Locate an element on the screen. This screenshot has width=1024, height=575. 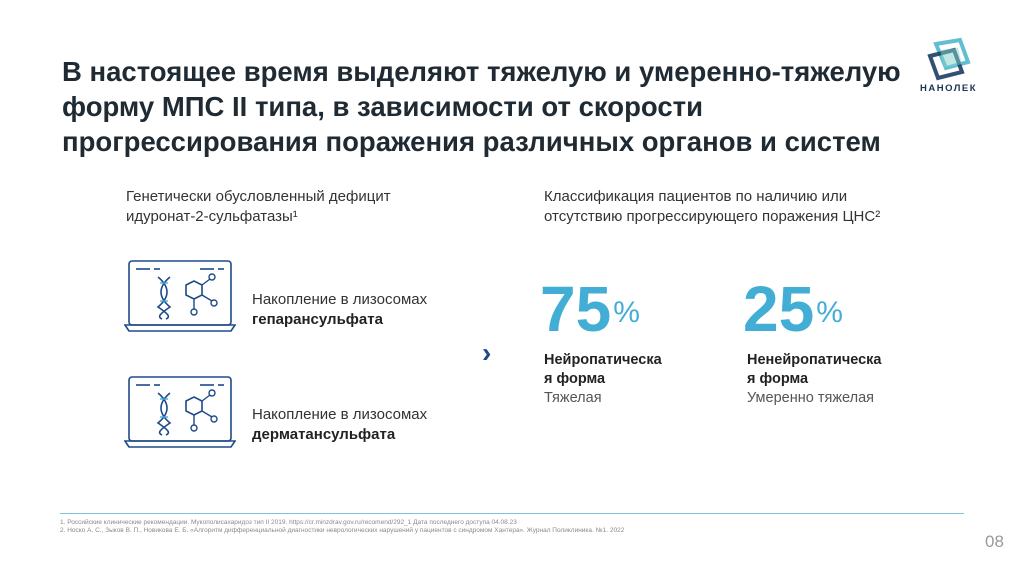
stat-neuropathic-label: Нейропатическа я форма is located at coordinates (603, 369).